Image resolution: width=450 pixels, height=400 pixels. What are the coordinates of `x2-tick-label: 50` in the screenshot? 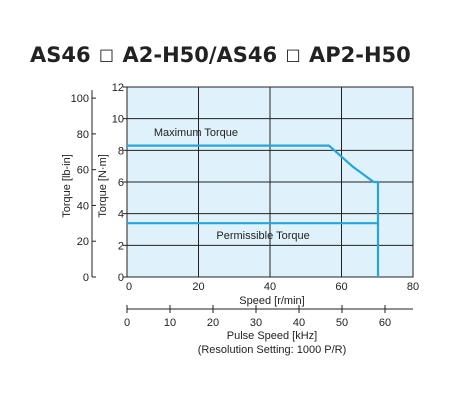 It's located at (342, 323).